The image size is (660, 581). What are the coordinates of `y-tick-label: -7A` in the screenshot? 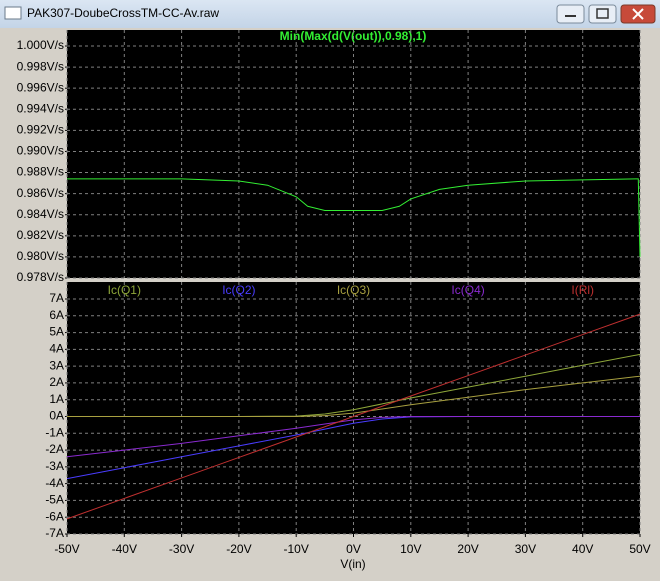 It's located at (54, 533).